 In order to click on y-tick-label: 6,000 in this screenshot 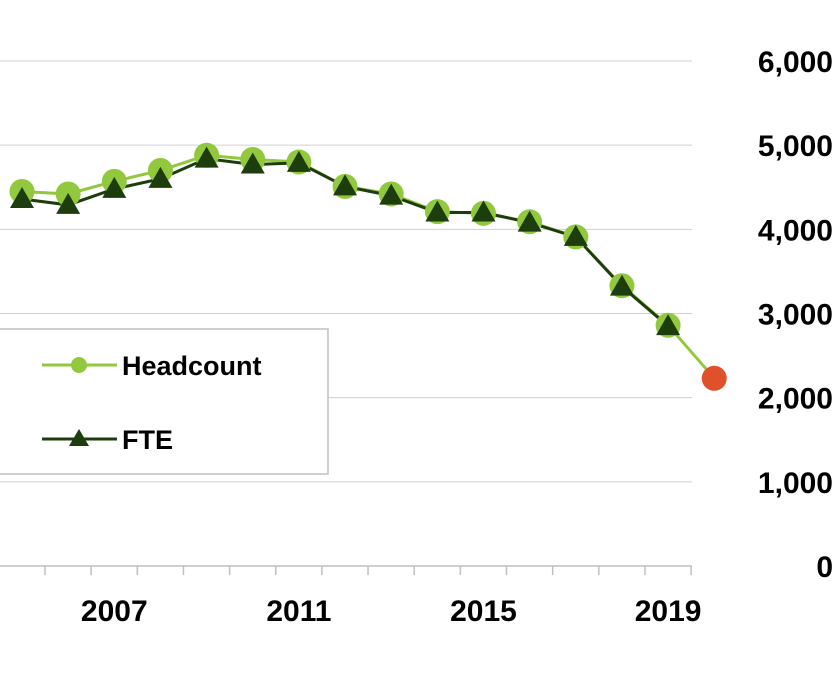, I will do `click(795, 62)`.